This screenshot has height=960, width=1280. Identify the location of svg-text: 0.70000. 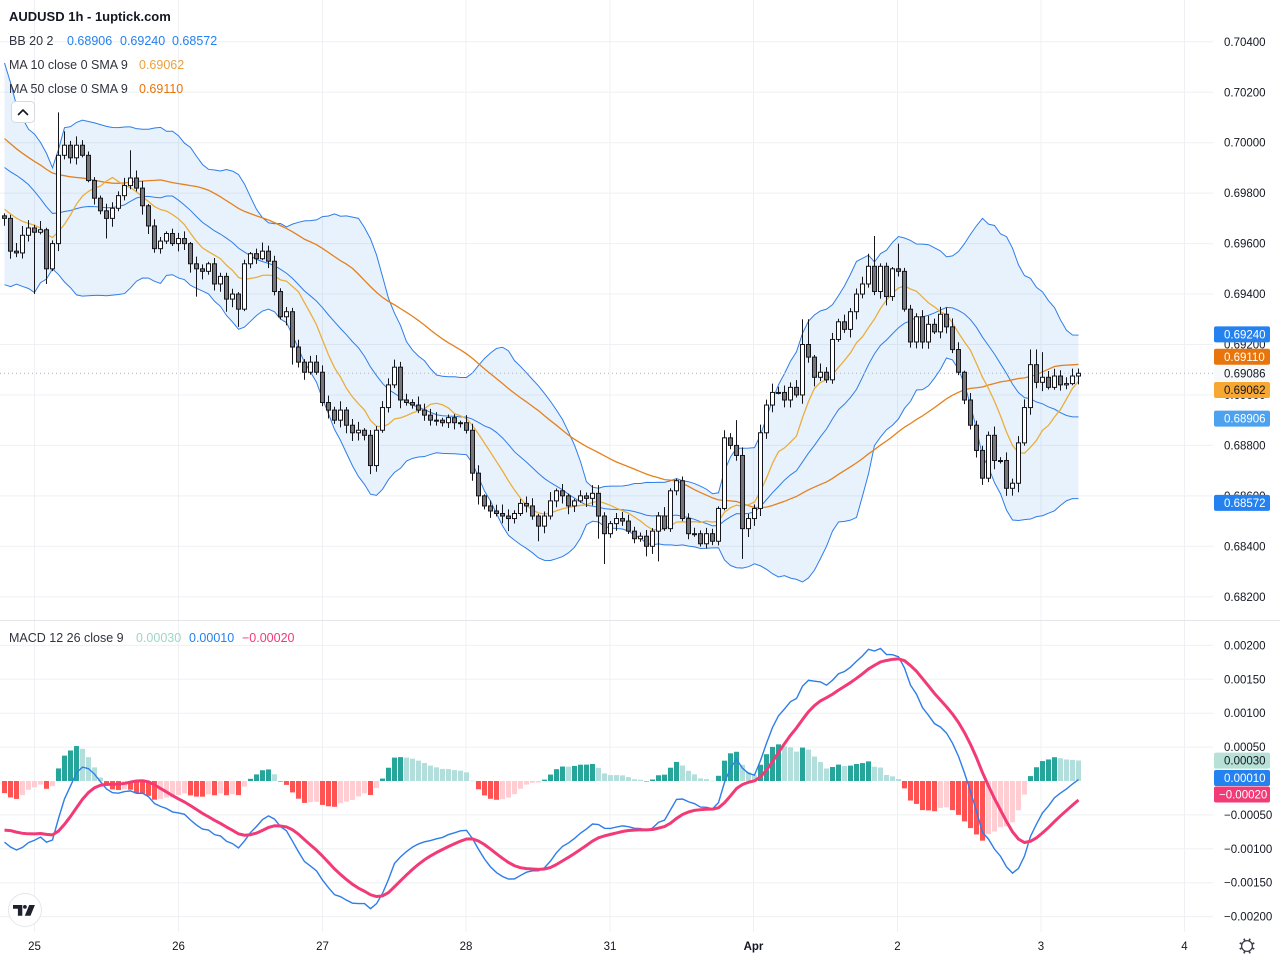
(1245, 144).